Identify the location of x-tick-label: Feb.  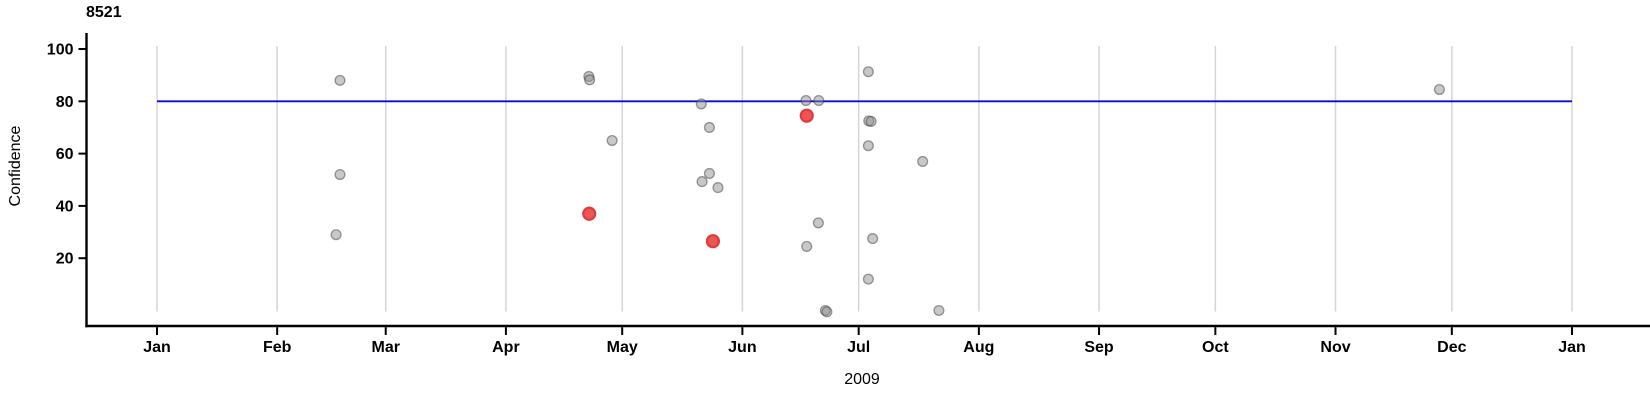
(277, 347).